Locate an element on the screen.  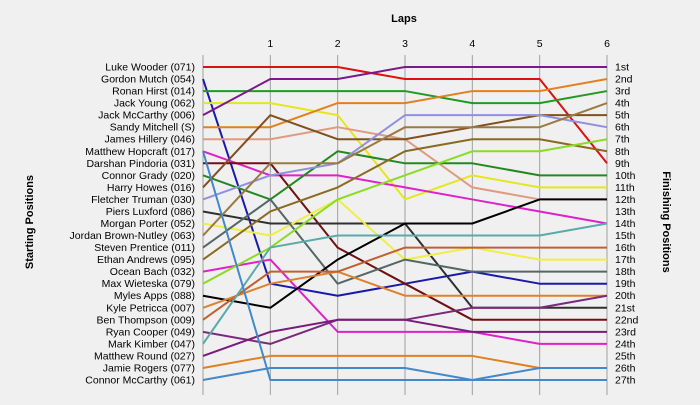
finishing-position-label: 8th is located at coordinates (622, 152).